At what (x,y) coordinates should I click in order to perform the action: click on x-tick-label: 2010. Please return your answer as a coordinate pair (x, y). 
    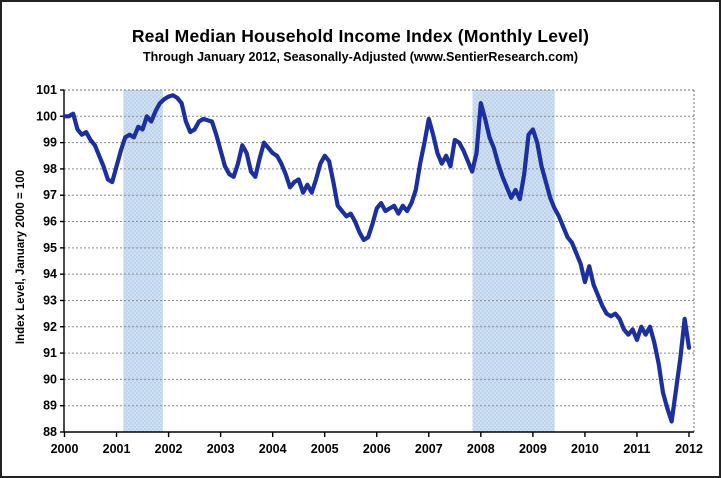
    Looking at the image, I should click on (585, 449).